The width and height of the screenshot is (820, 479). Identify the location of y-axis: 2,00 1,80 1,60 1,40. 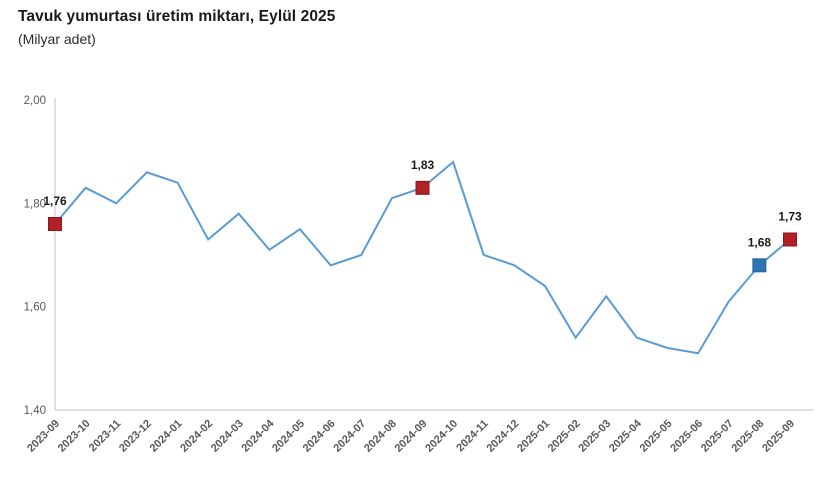
(40, 256).